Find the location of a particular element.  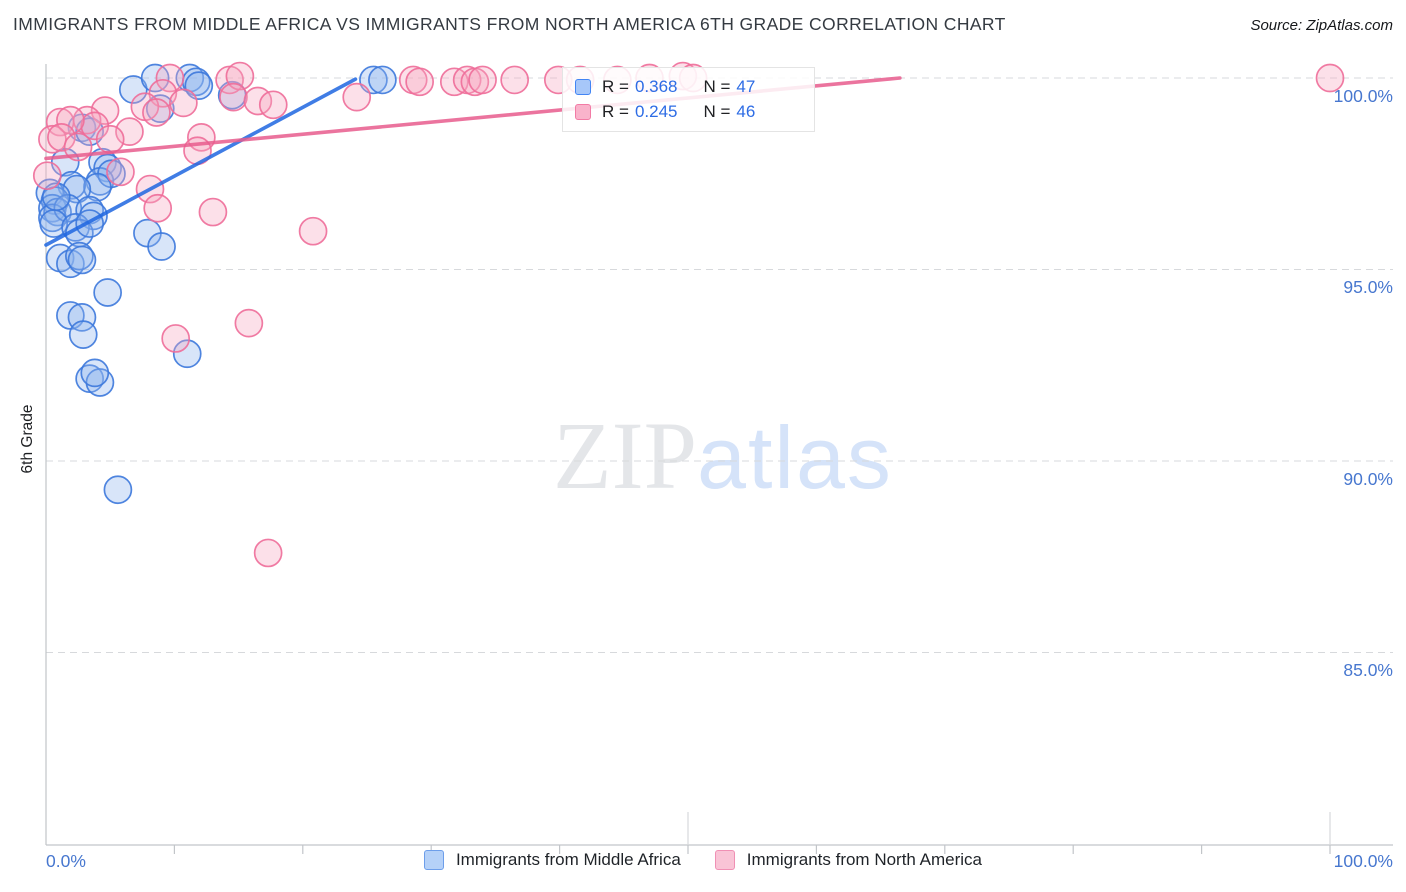

source-credit: Source: ZipAtlas.com is located at coordinates (1321, 25).